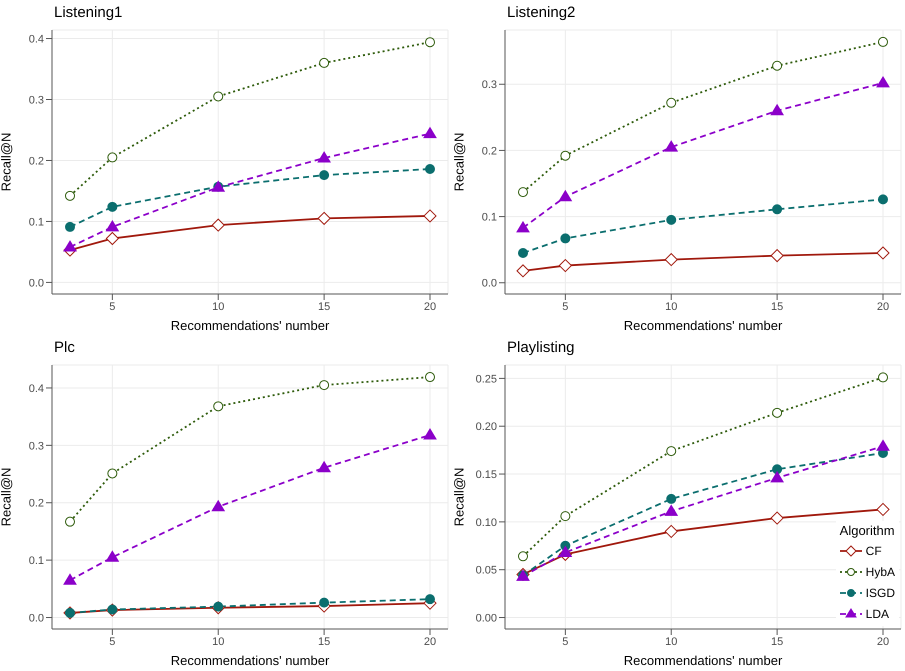 The width and height of the screenshot is (905, 671). Describe the element at coordinates (36, 39) in the screenshot. I see `y-tick-label: 0.4` at that location.